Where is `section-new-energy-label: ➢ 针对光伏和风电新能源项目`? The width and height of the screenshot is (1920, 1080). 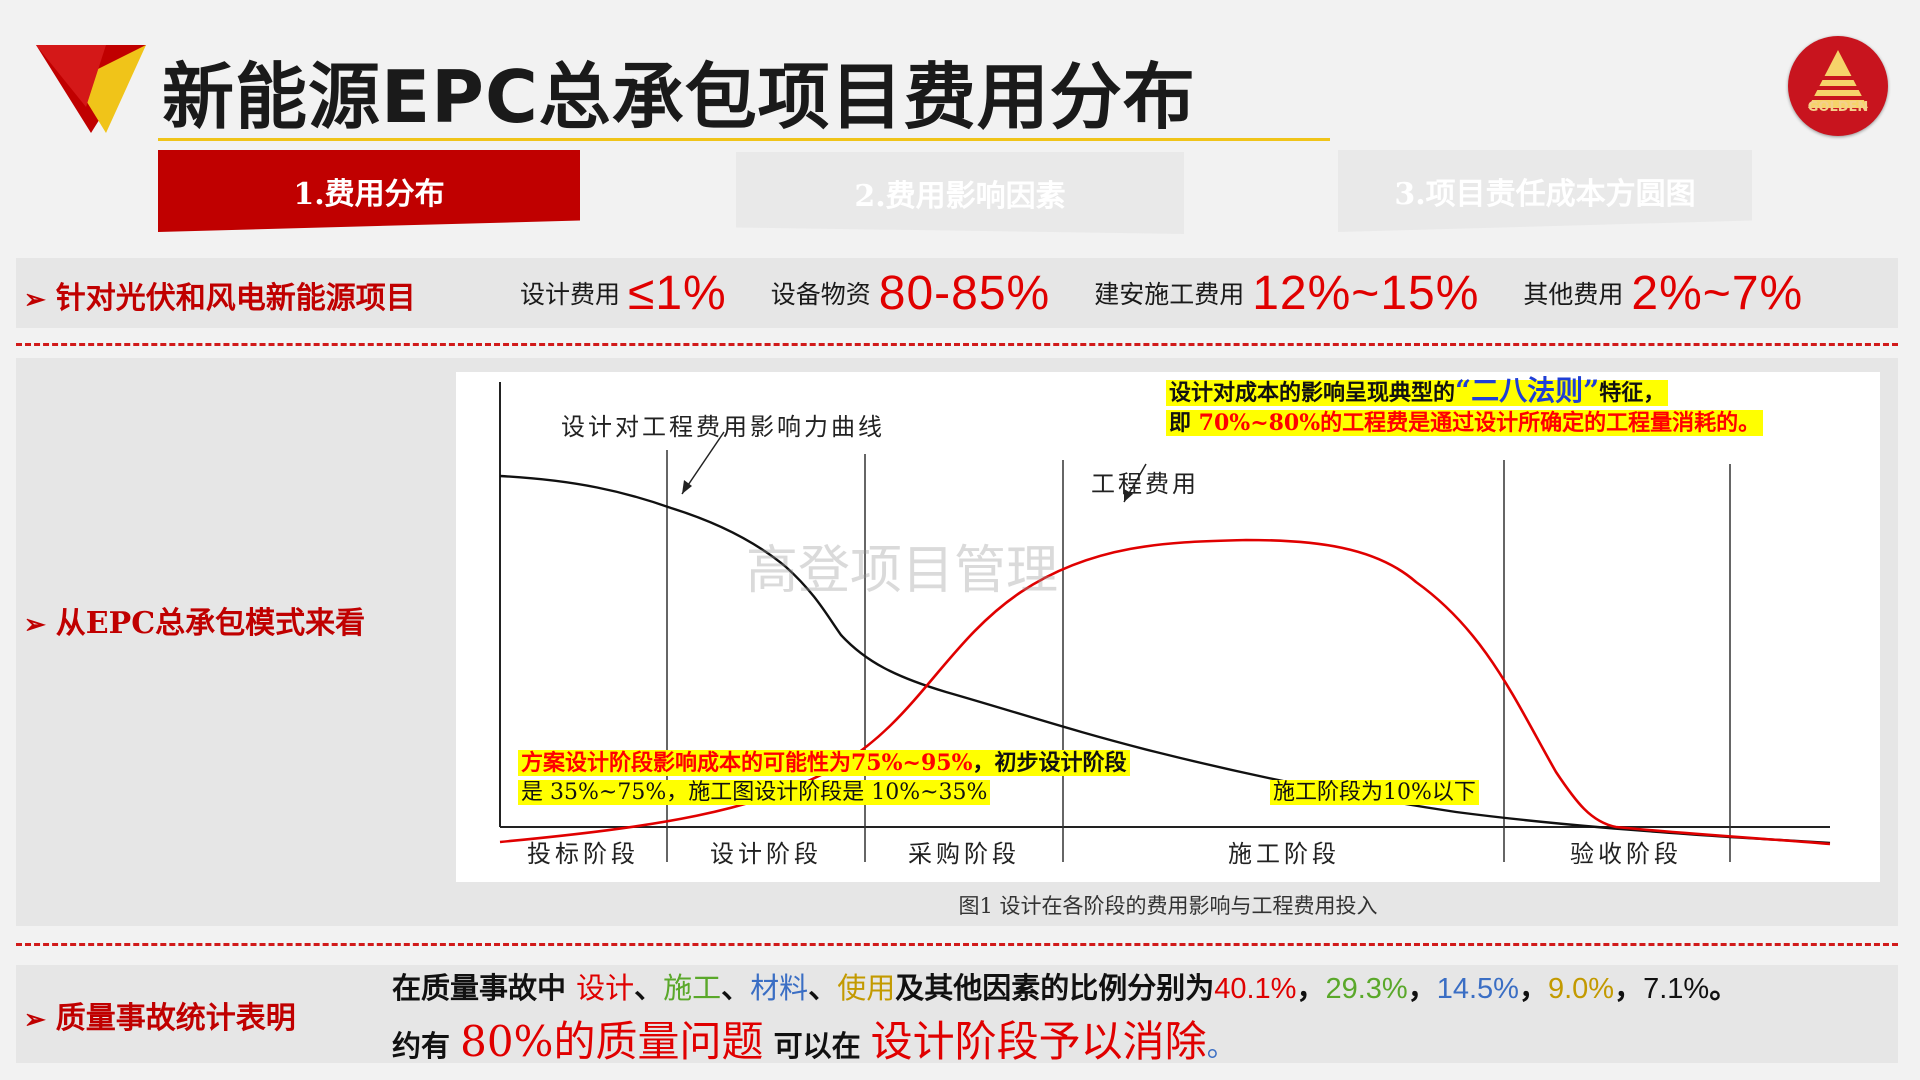
section-new-energy-label: ➢ 针对光伏和风电新能源项目 is located at coordinates (220, 298).